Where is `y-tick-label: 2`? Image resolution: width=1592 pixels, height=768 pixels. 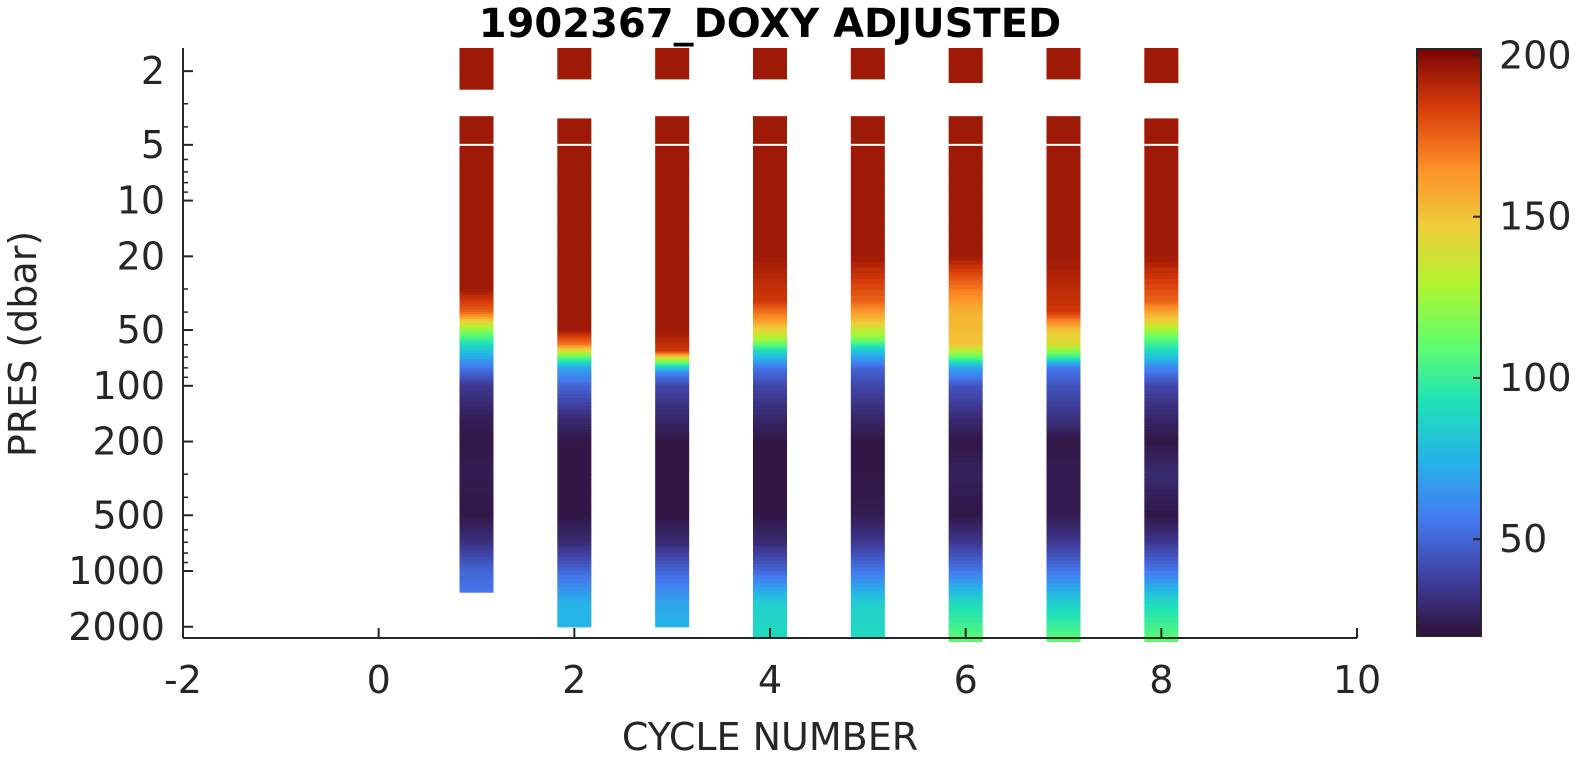 y-tick-label: 2 is located at coordinates (153, 71).